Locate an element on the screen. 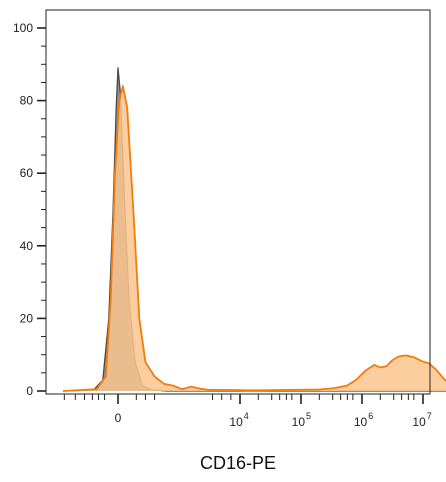 Image resolution: width=446 pixels, height=482 pixels. x-axis-title: CD16-PE is located at coordinates (238, 463).